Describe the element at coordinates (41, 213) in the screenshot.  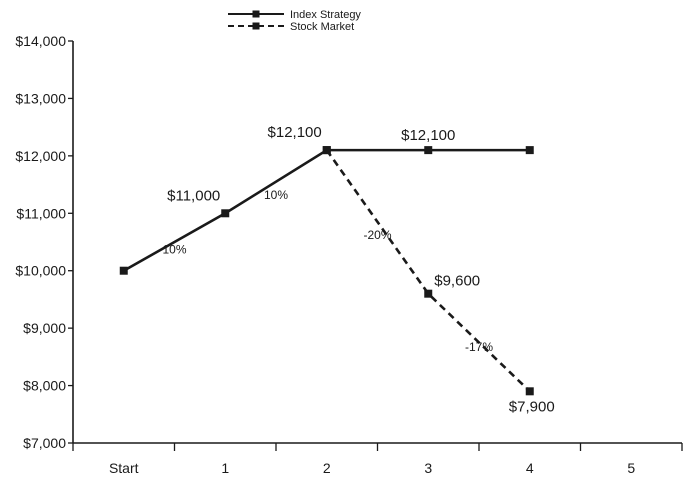
I see `y-tick-label: $11,000` at that location.